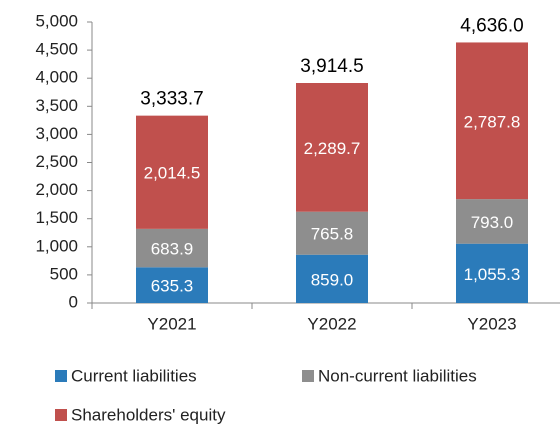 The image size is (560, 430). I want to click on x-tick-label: Y2023, so click(491, 323).